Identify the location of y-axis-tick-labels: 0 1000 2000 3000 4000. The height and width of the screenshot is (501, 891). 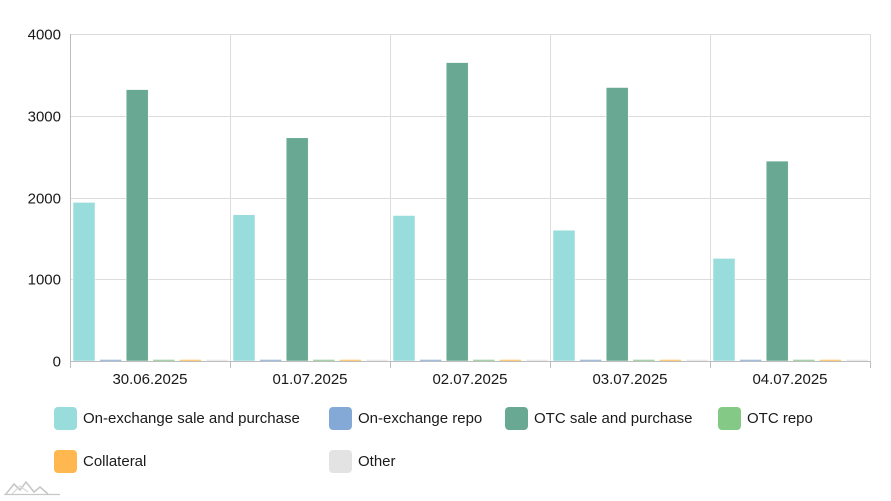
(44, 199).